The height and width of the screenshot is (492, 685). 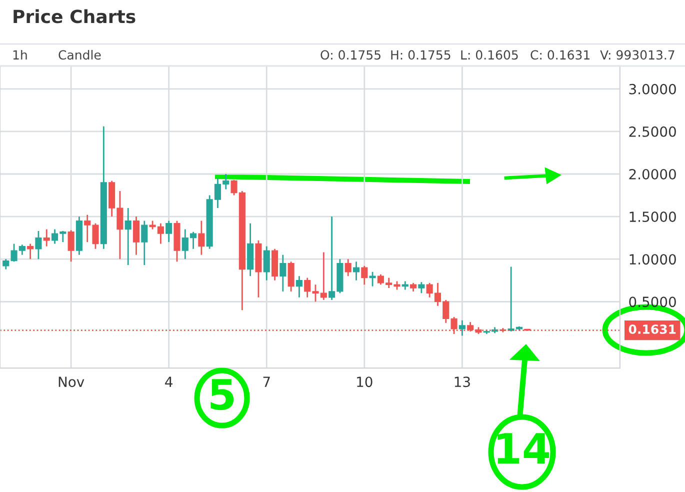 I want to click on text: V: 993013.7, so click(x=637, y=55).